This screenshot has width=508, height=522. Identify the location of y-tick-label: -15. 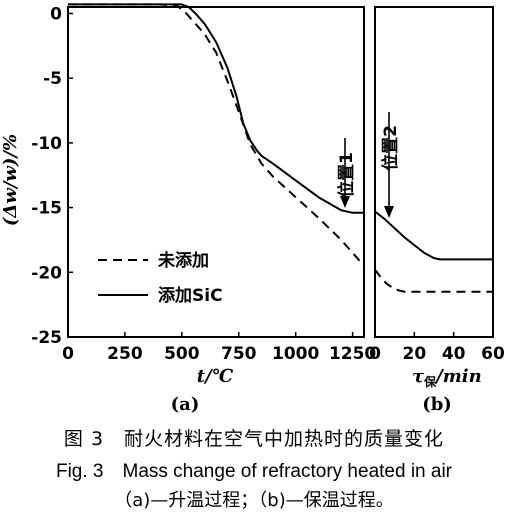
(46, 209).